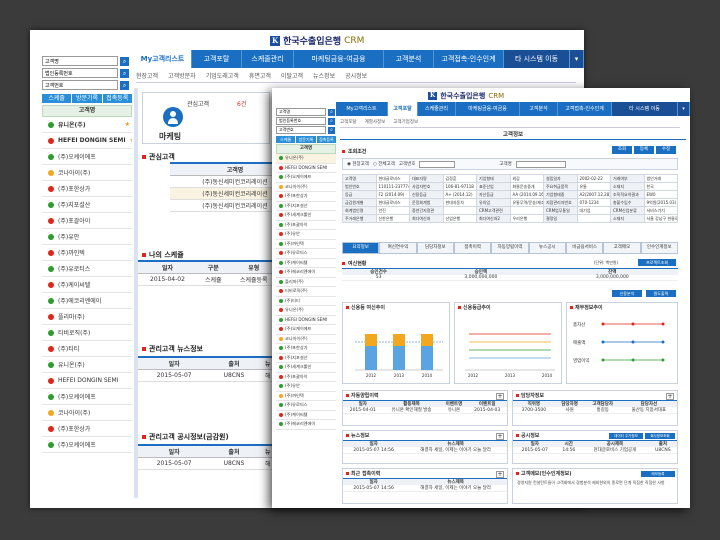 This screenshot has width=720, height=540. What do you see at coordinates (383, 164) in the screenshot?
I see `radio-all: ○ 전체고객` at bounding box center [383, 164].